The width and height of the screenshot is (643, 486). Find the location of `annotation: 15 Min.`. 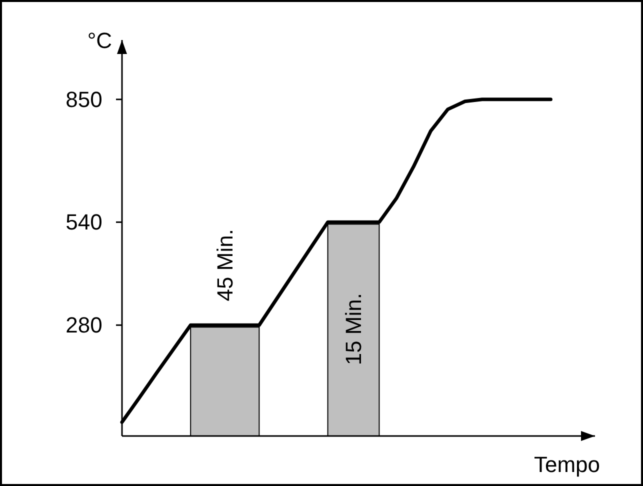

annotation: 15 Min. is located at coordinates (353, 329).